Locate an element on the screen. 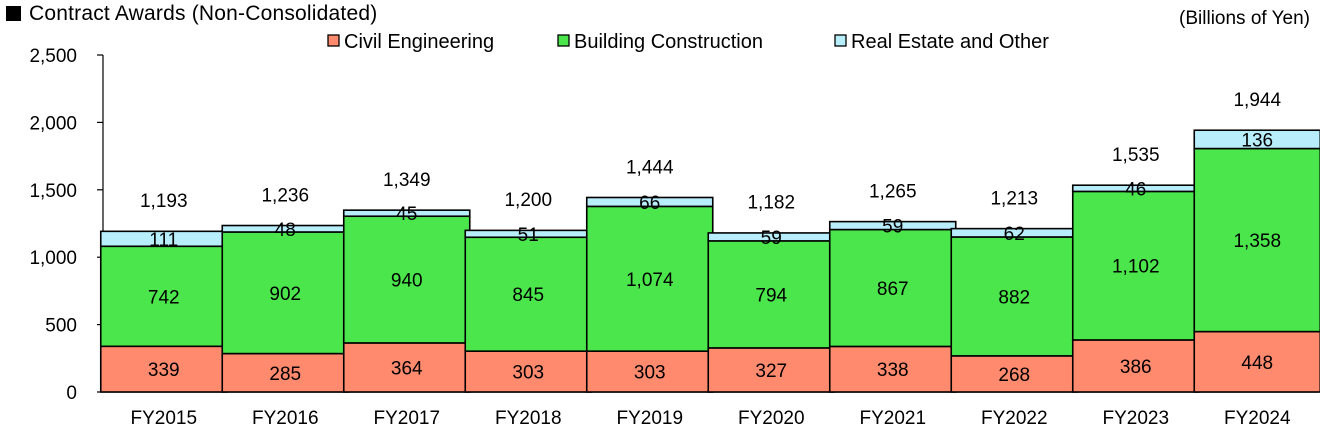 This screenshot has height=426, width=1320. legend-label: Real Estate and Other is located at coordinates (950, 42).